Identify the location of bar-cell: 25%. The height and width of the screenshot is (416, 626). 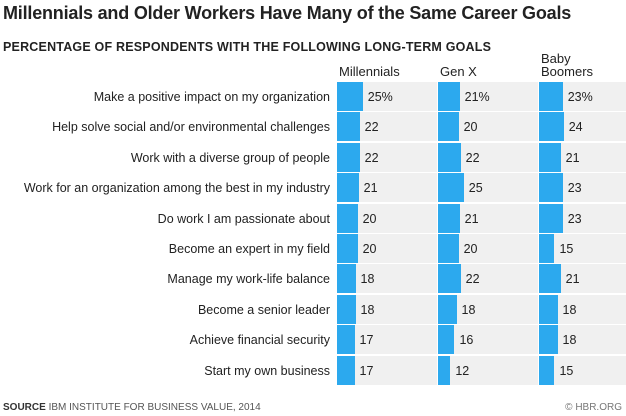
(387, 96).